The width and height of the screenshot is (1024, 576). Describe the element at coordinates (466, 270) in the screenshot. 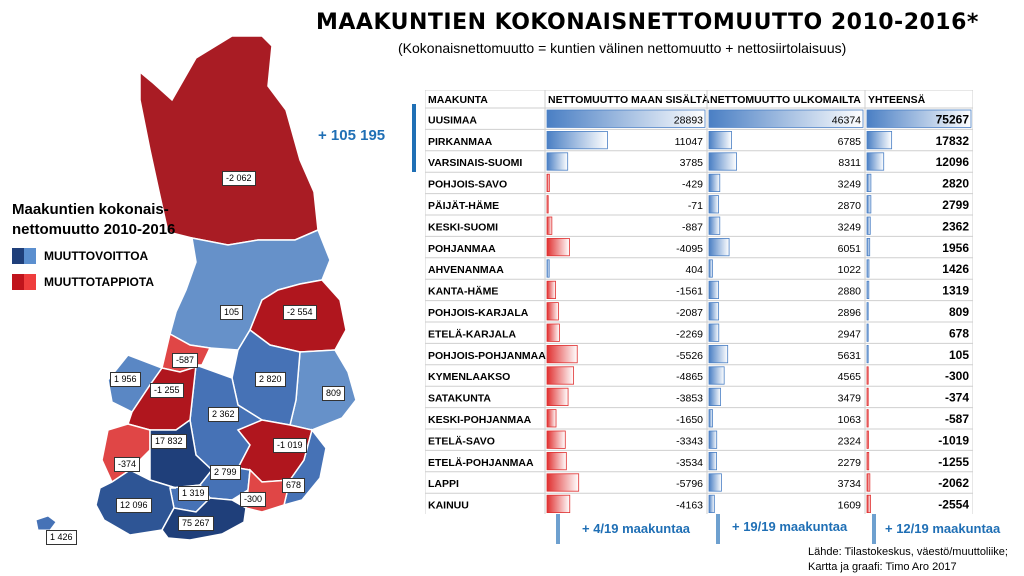

I see `row-label: AHVENANMAA` at that location.